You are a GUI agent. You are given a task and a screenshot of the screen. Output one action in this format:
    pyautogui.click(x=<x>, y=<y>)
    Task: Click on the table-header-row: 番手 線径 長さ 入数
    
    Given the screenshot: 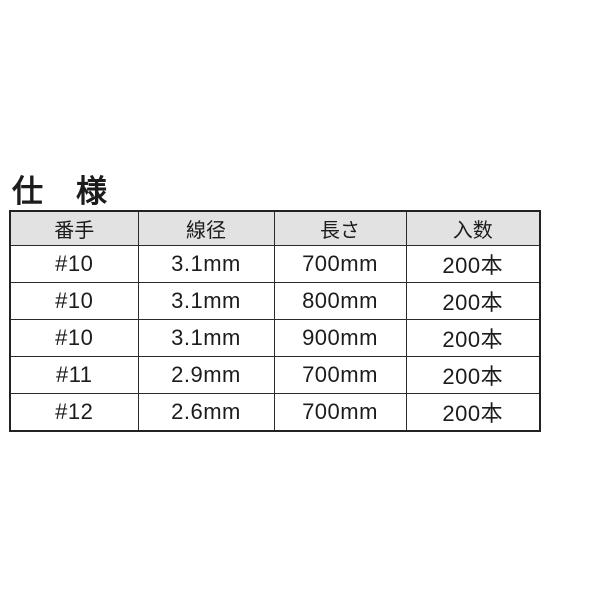 What is the action you would take?
    pyautogui.click(x=275, y=228)
    